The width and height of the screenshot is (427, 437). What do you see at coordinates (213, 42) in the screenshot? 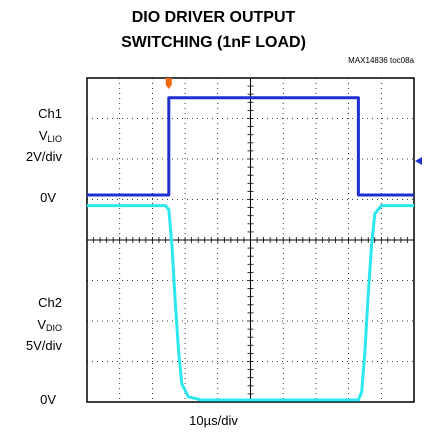
I see `chart-title-line2: SWITCHING (1nF LOAD)` at bounding box center [213, 42].